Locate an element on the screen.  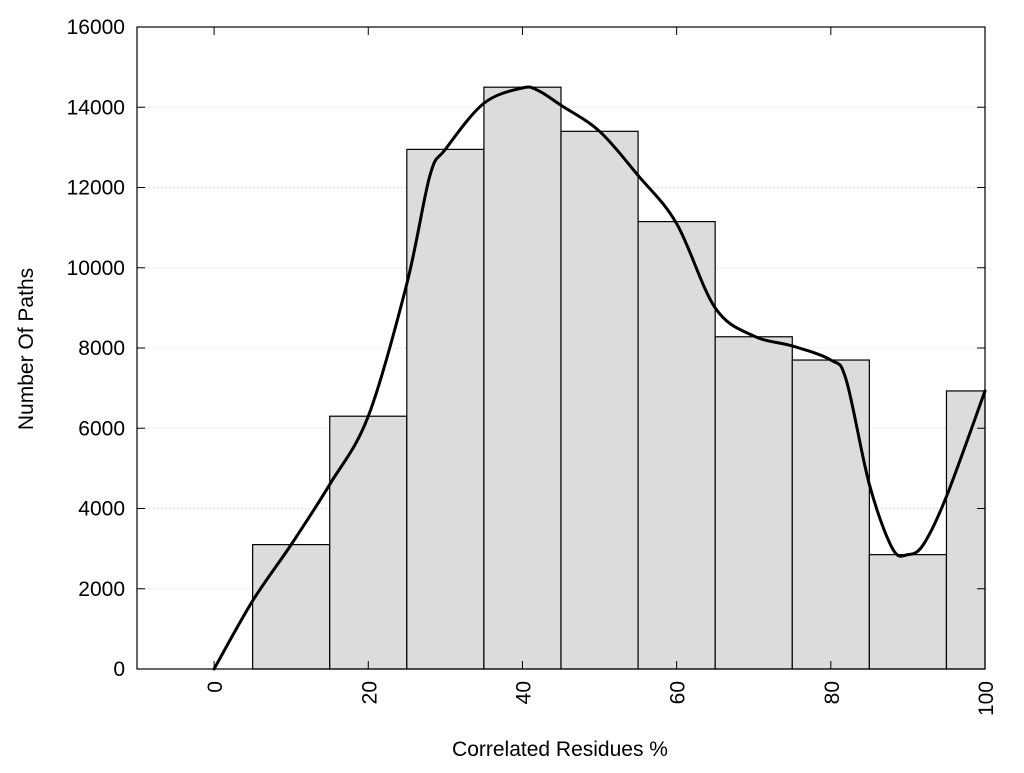
y-tick-label: 4000 is located at coordinates (101, 509).